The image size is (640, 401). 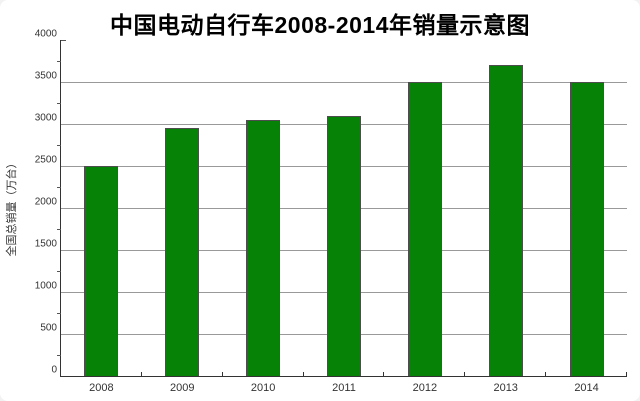 I want to click on y-tick-label-0: 0, so click(x=54, y=370).